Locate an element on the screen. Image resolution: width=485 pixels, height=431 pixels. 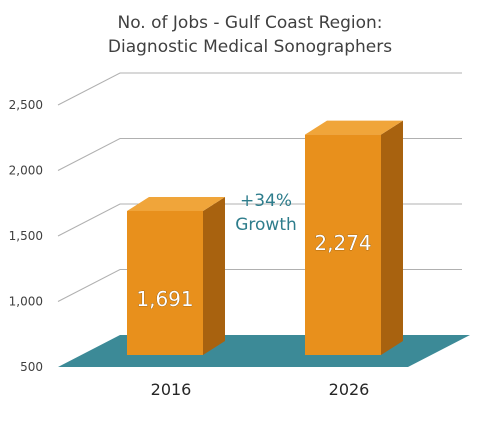
x-category-label: 2026 is located at coordinates (349, 389).